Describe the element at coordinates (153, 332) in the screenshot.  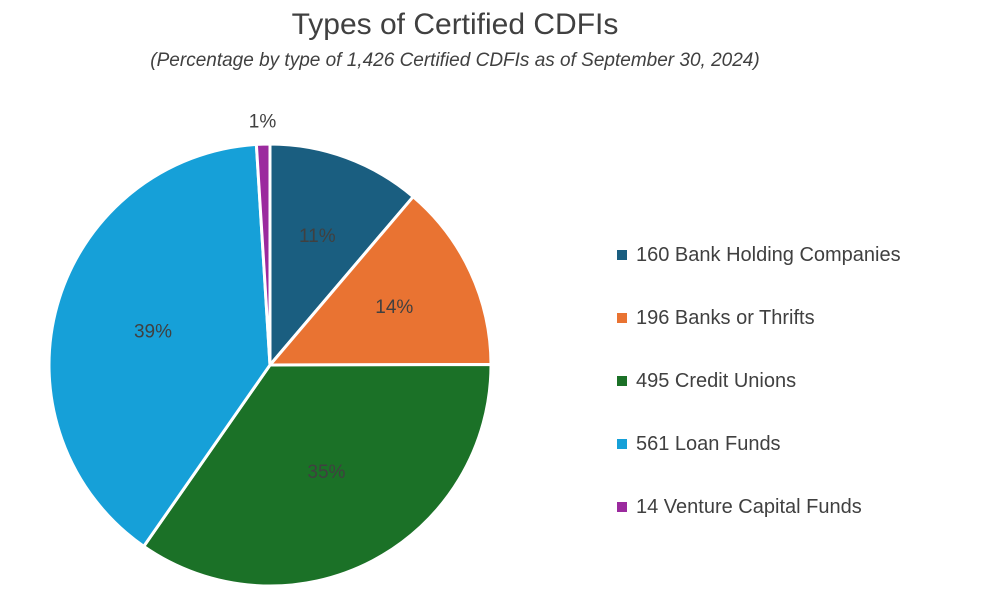
I see `slice-label-4: 39%` at that location.